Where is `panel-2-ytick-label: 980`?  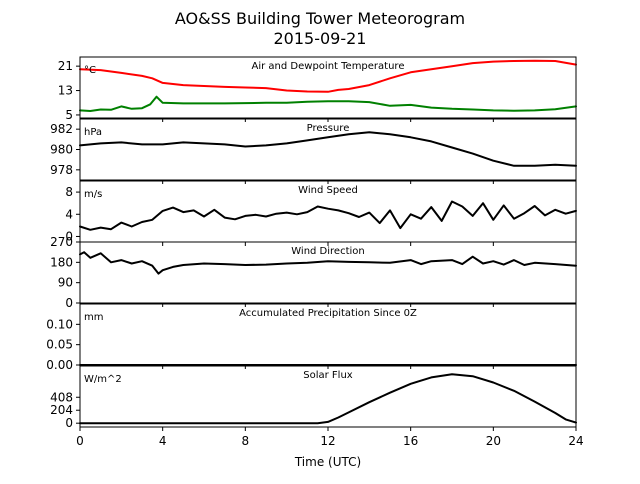
panel-2-ytick-label: 980 is located at coordinates (61, 150).